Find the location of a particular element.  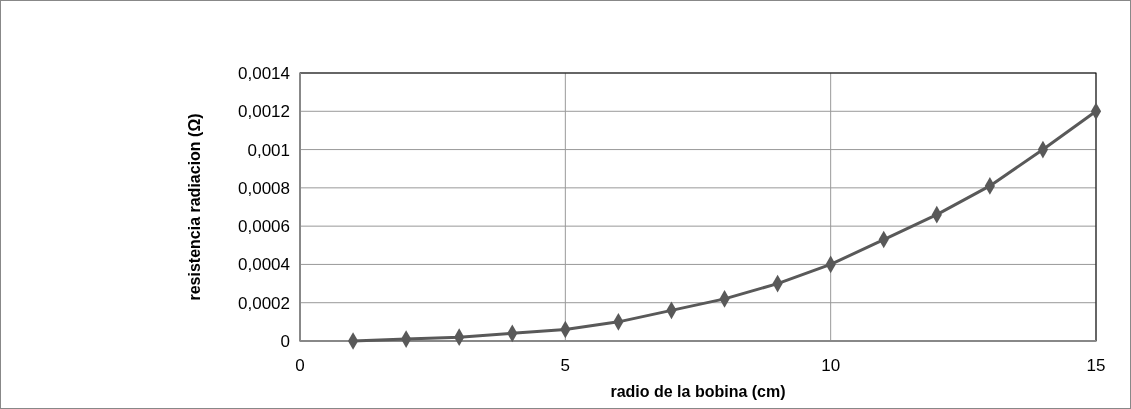

y-tick-label: 0,0014 is located at coordinates (264, 73).